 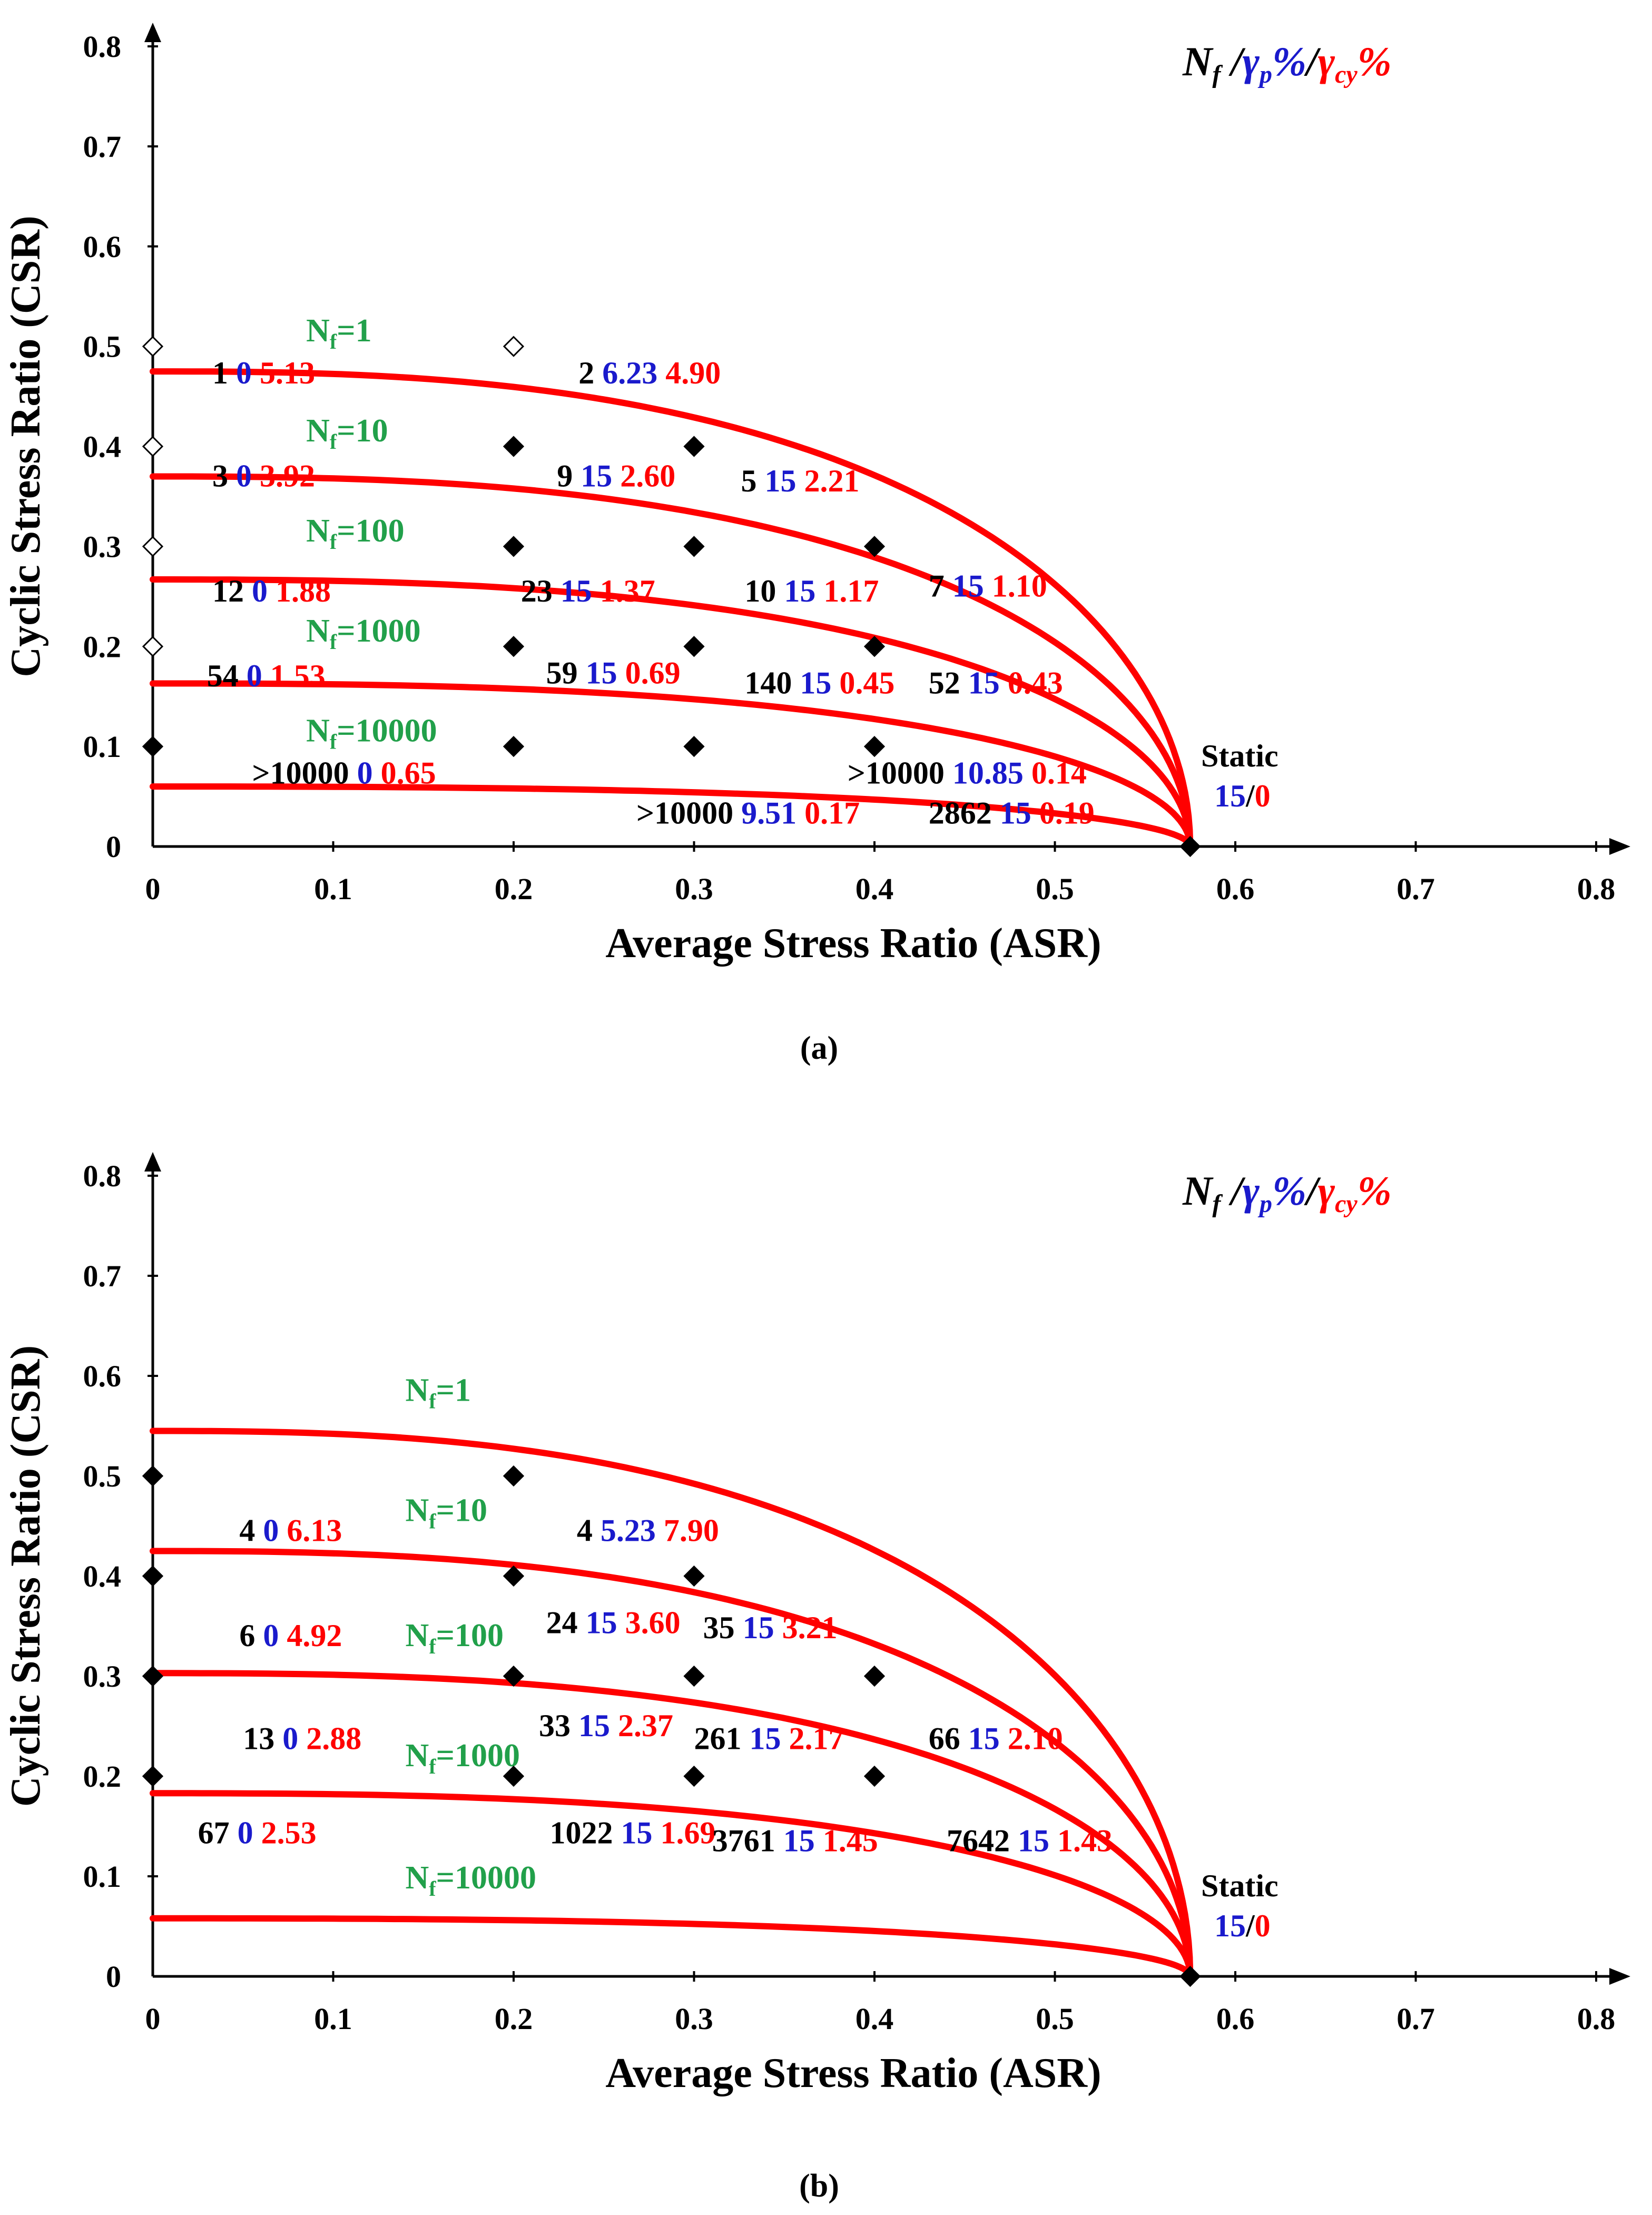 What do you see at coordinates (719, 1627) in the screenshot?
I see `point-label-nf: 35` at bounding box center [719, 1627].